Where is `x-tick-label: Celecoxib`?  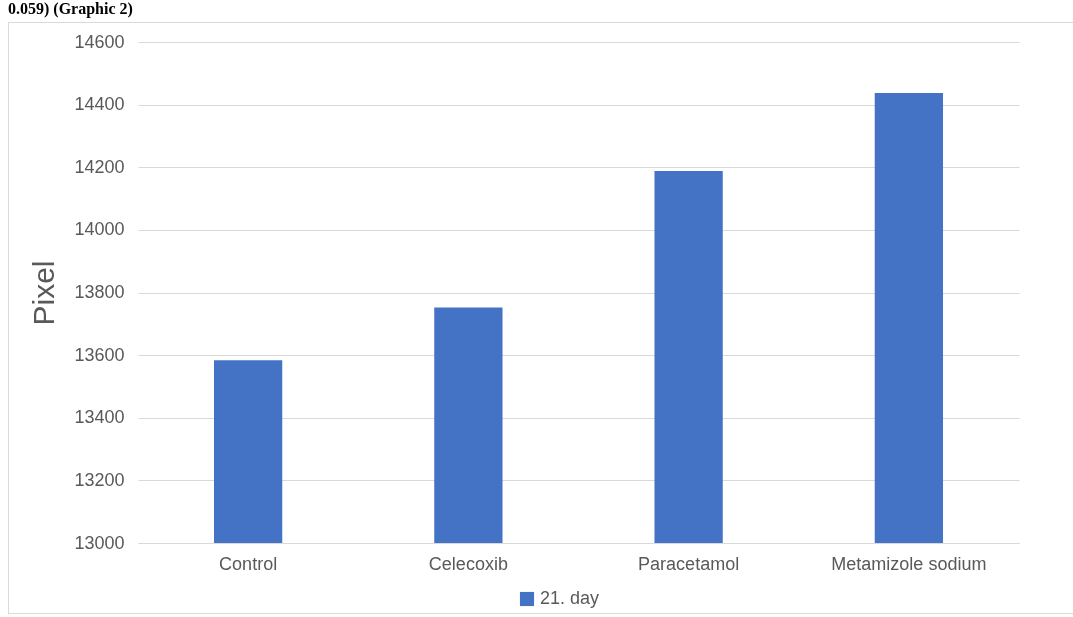 x-tick-label: Celecoxib is located at coordinates (468, 563).